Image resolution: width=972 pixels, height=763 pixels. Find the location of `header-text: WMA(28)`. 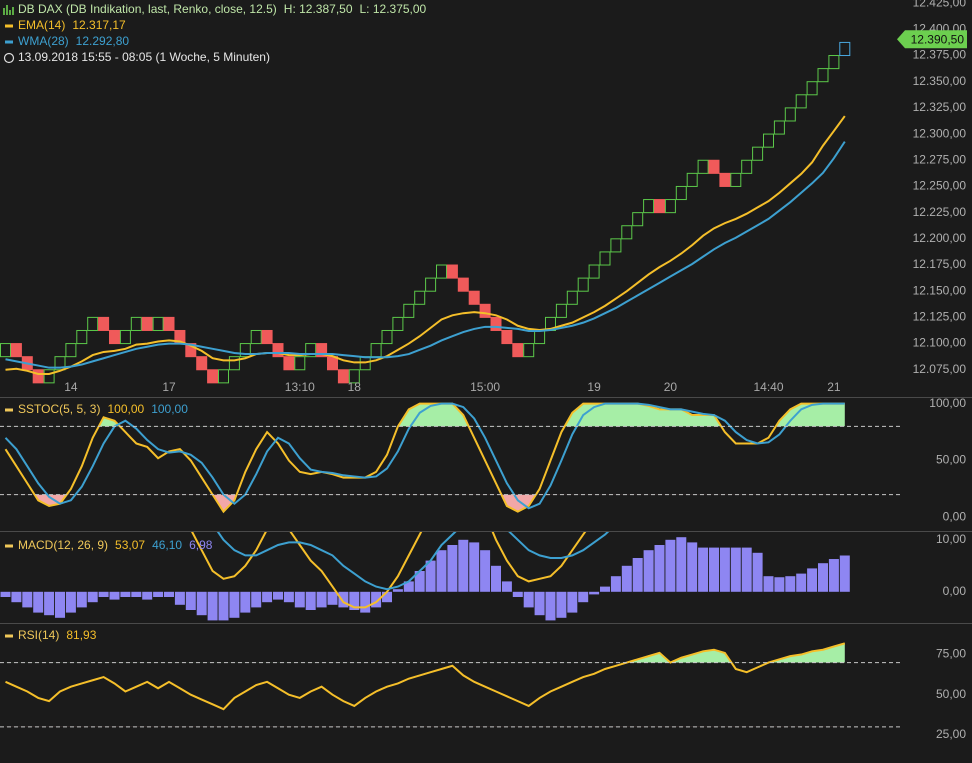

header-text: WMA(28) is located at coordinates (43, 41).